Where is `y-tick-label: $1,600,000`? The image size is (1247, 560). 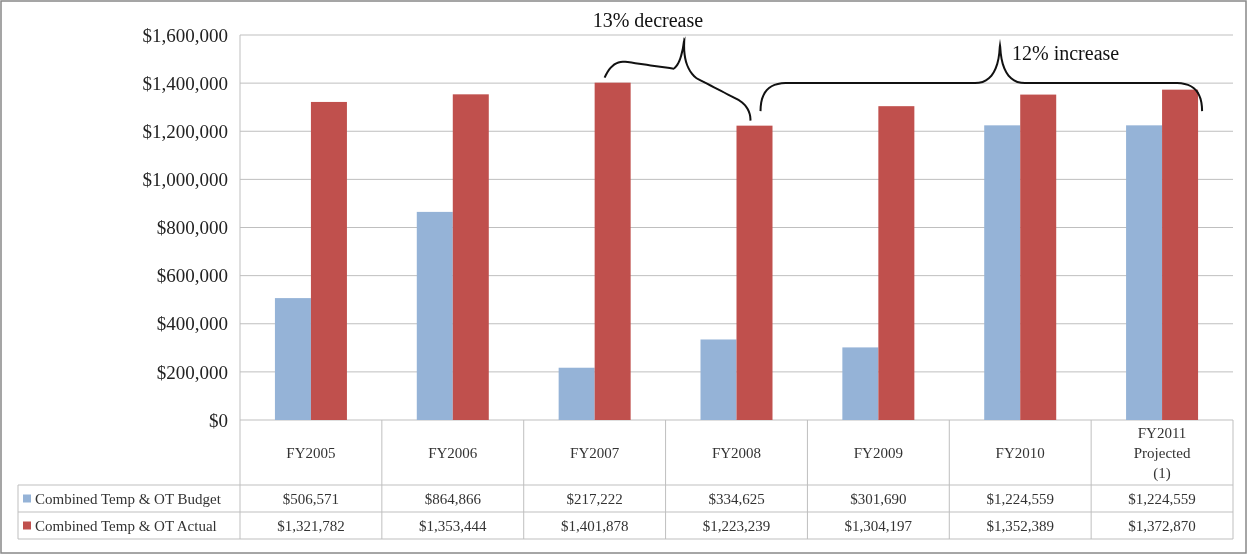
y-tick-label: $1,600,000 is located at coordinates (185, 35).